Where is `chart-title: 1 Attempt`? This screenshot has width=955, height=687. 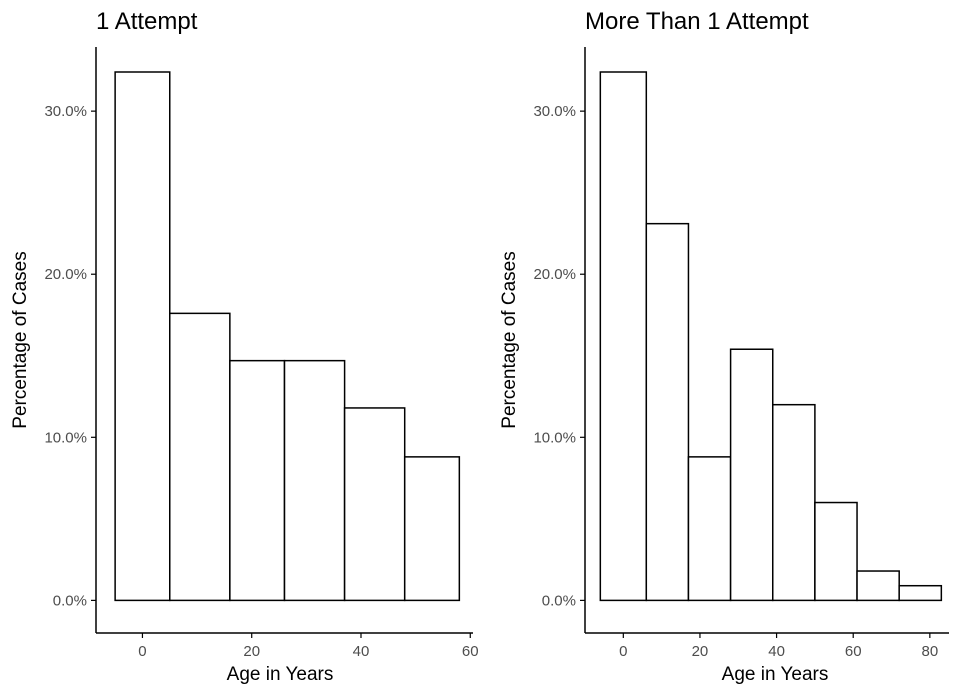
chart-title: 1 Attempt is located at coordinates (147, 21).